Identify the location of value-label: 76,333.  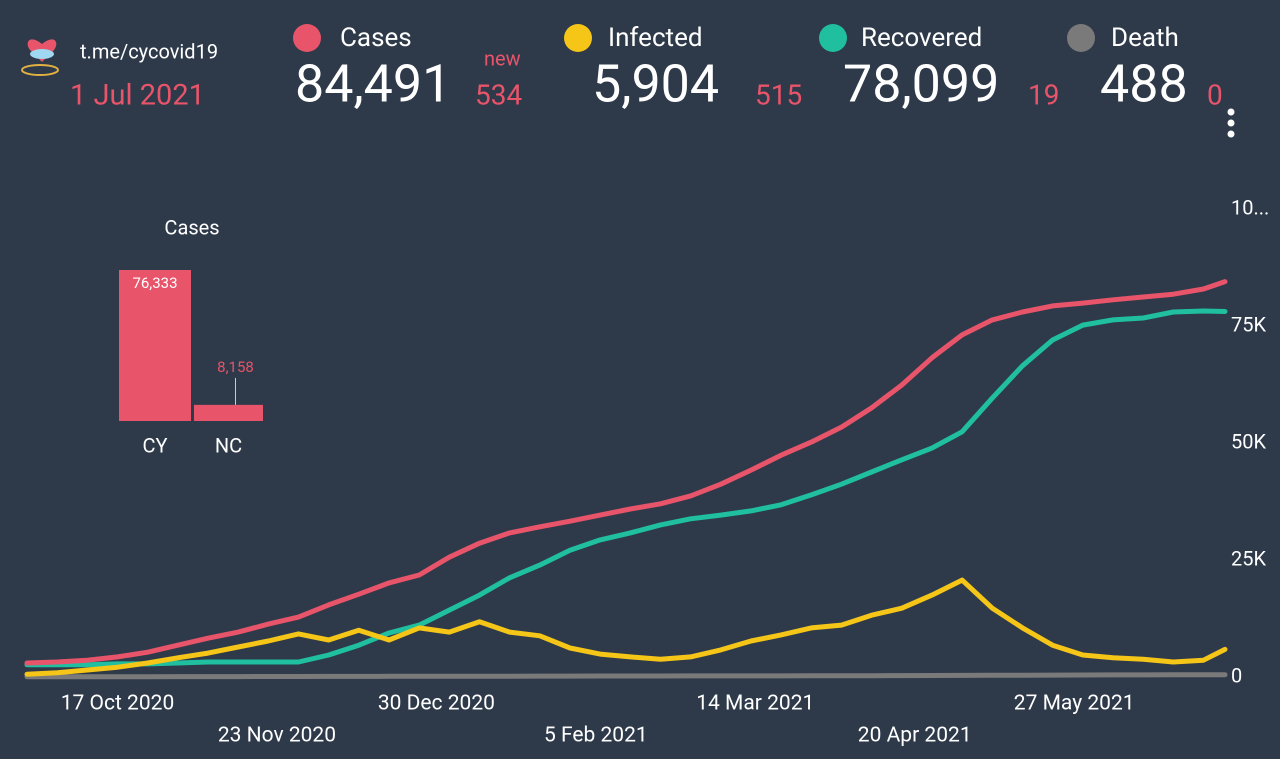
(154, 283).